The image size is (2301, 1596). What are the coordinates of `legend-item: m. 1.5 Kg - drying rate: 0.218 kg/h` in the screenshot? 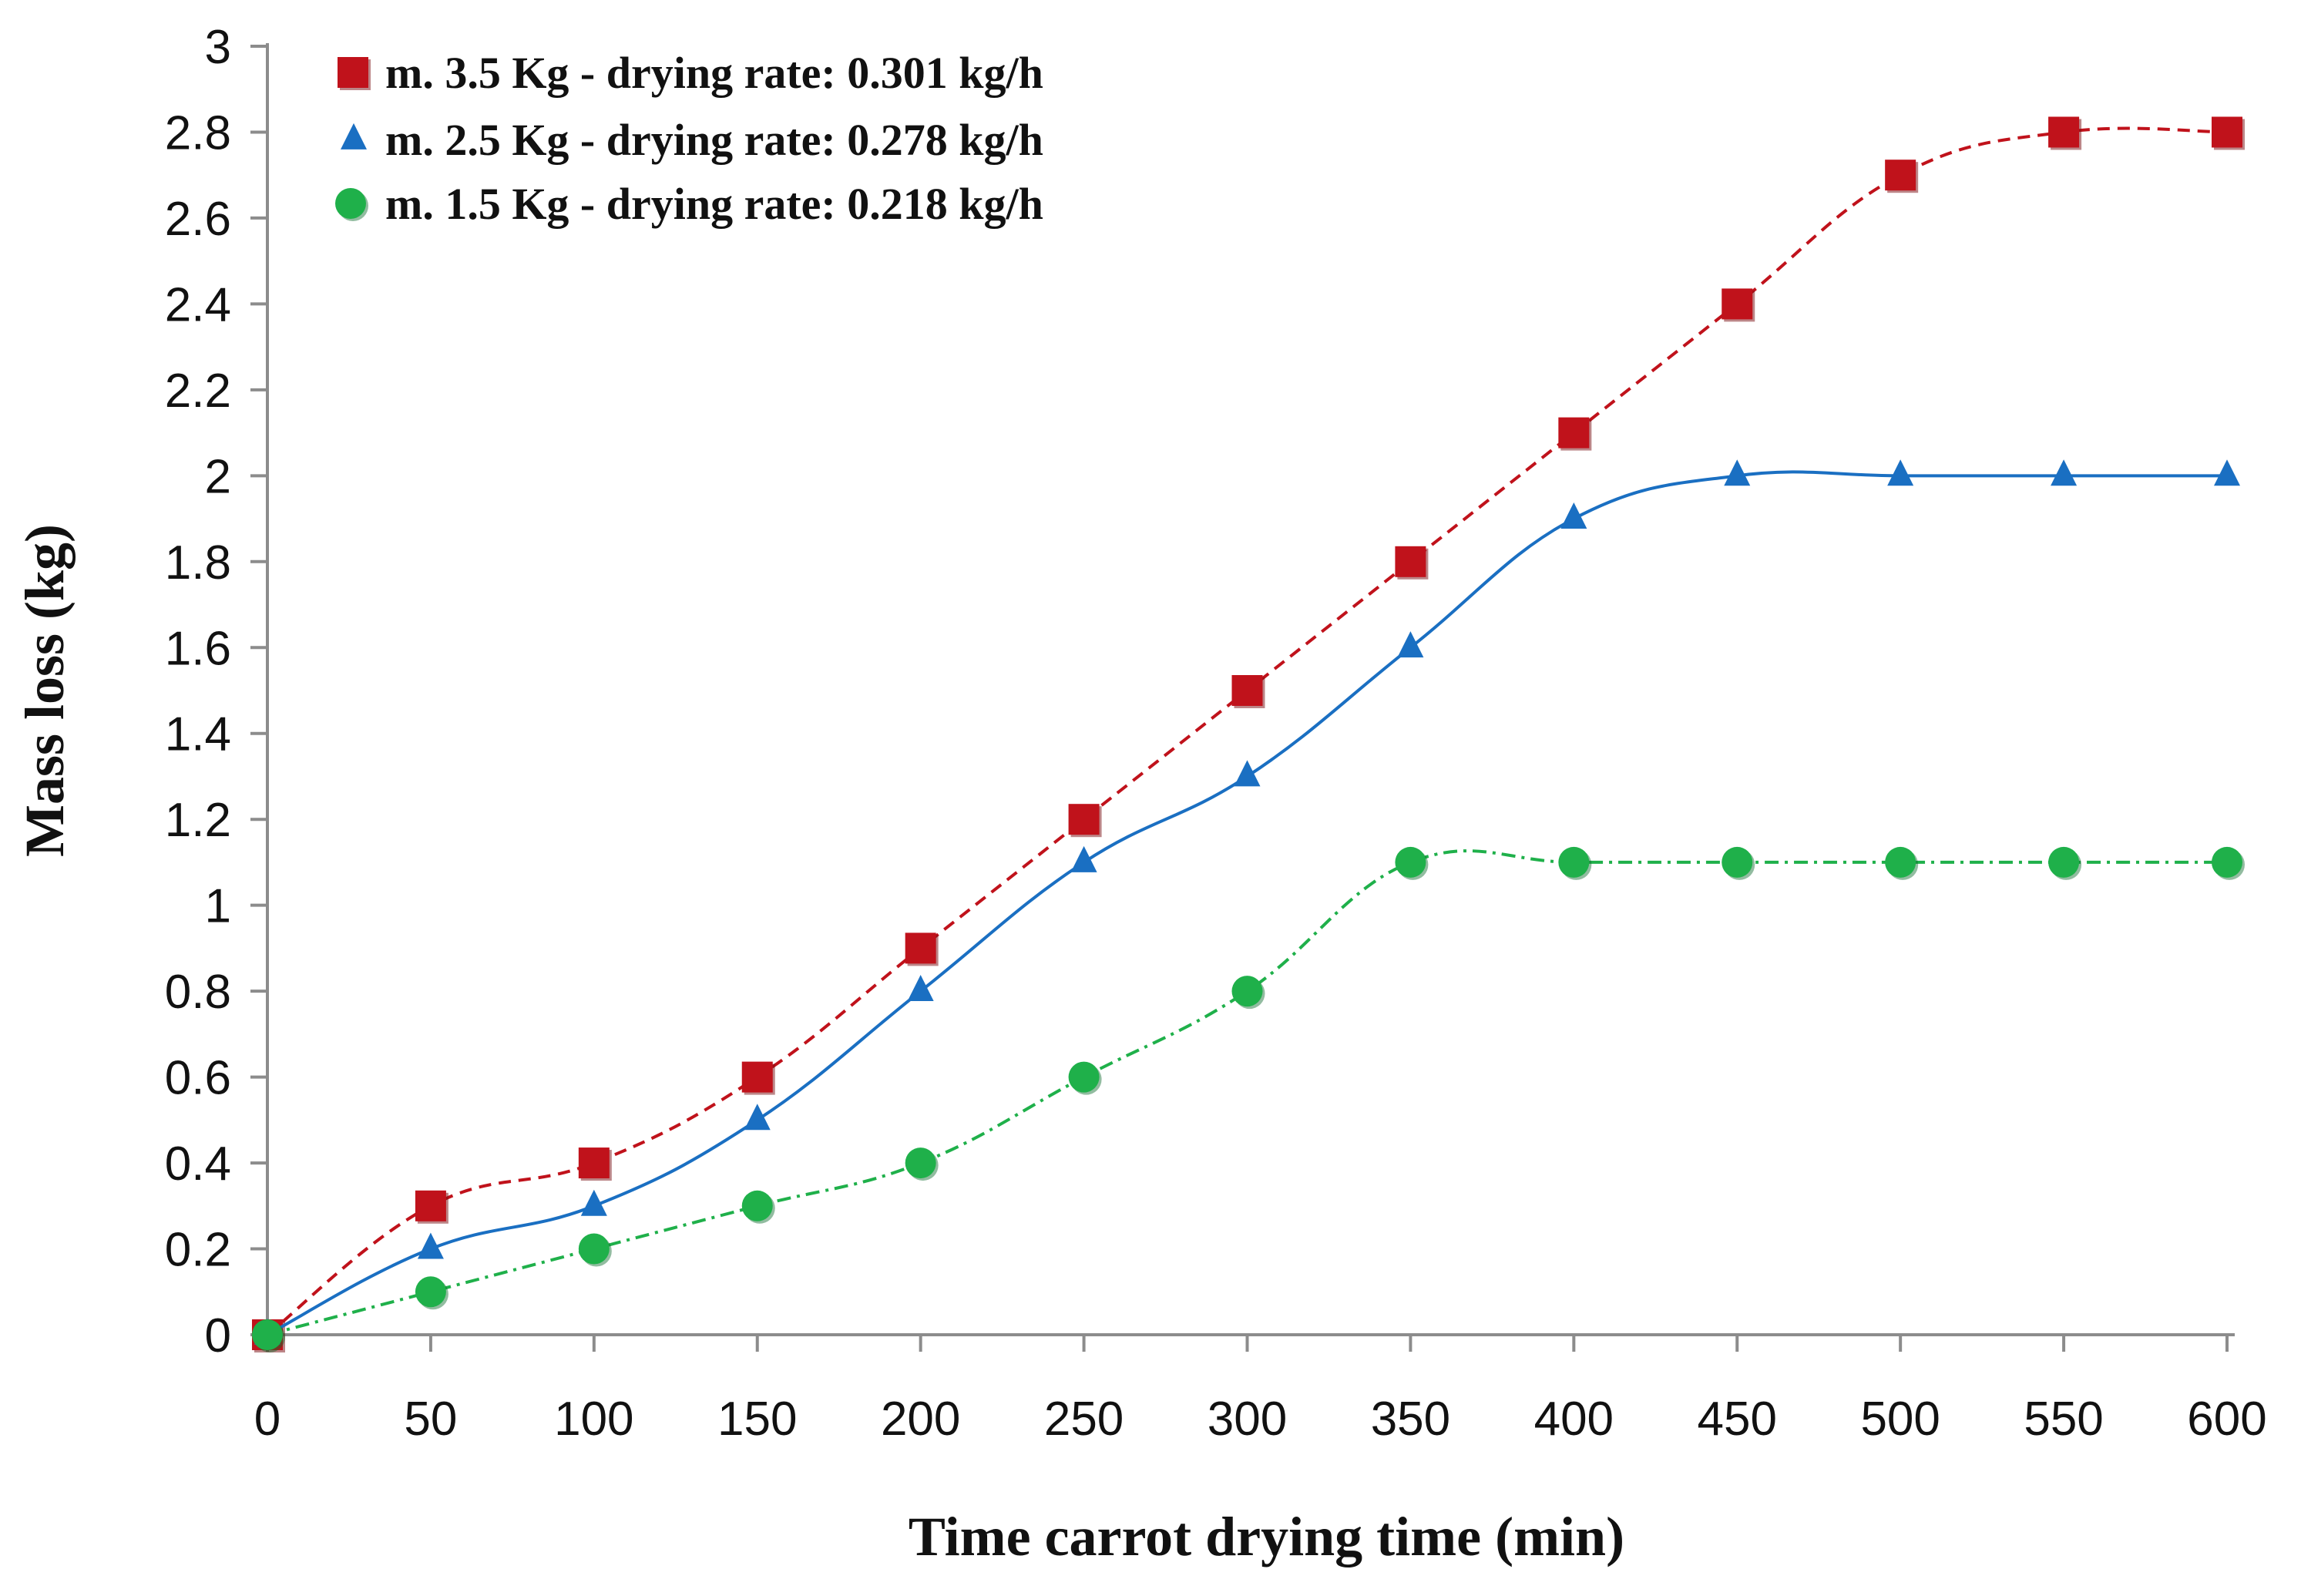 It's located at (689, 204).